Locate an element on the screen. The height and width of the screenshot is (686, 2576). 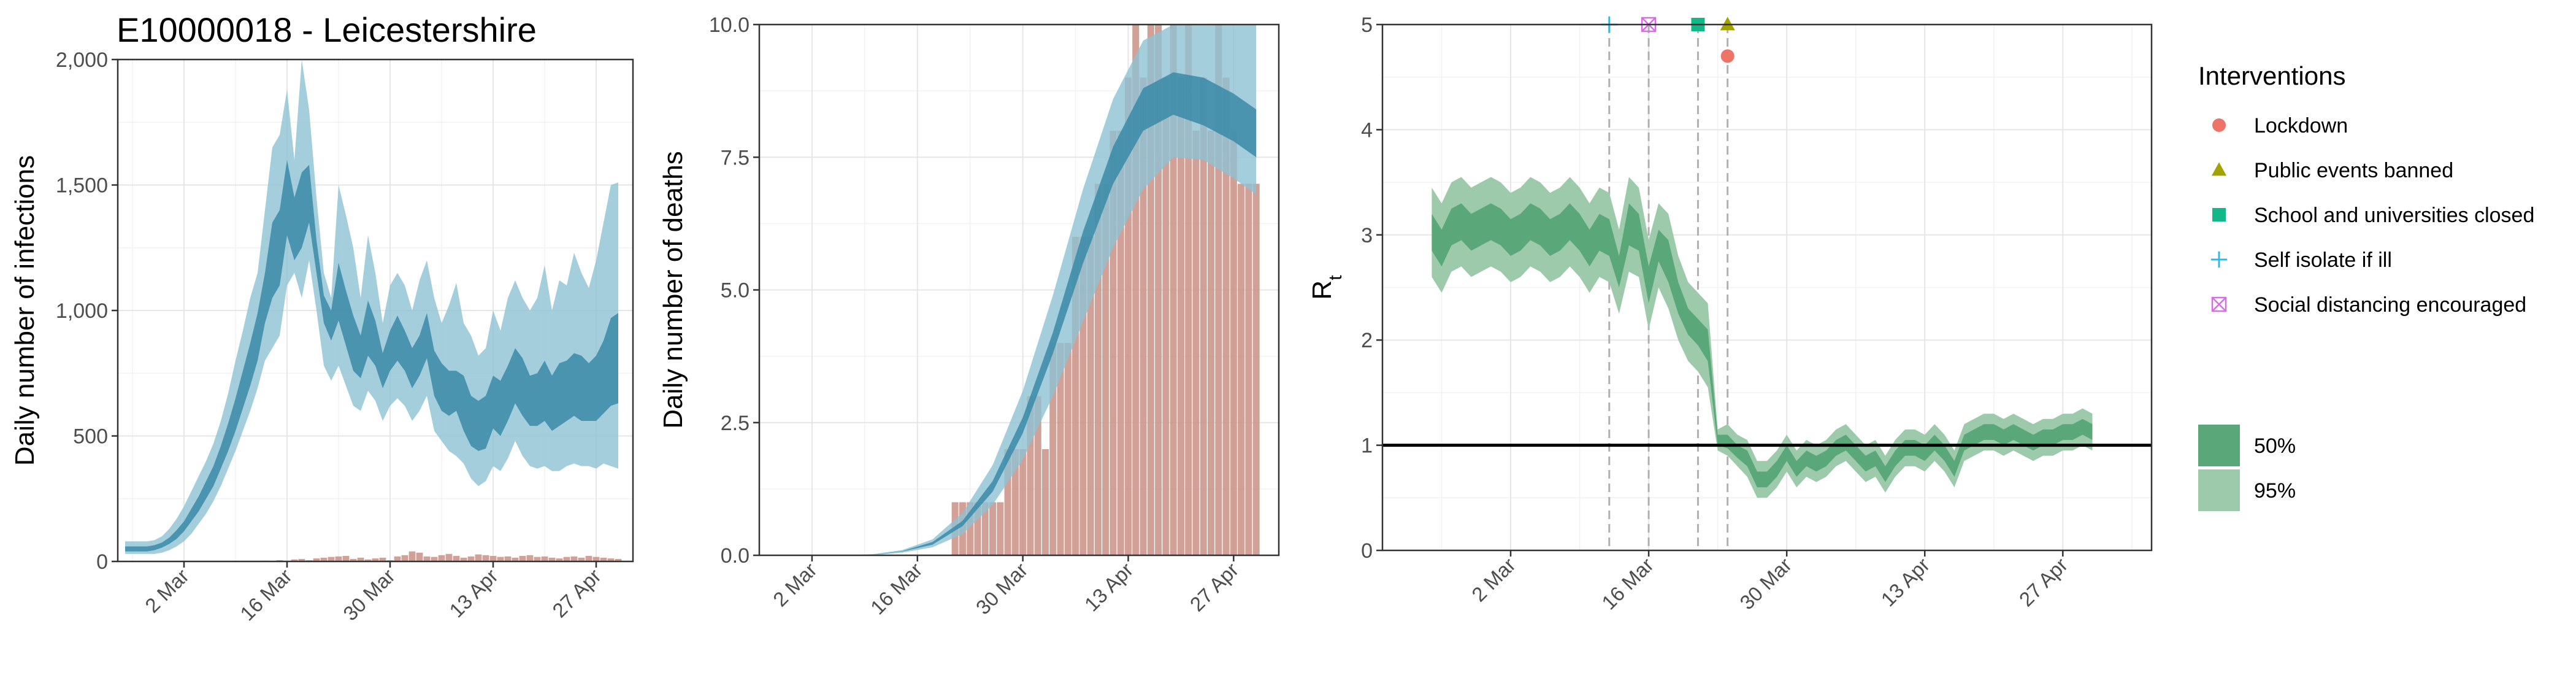
legend-item-label: Social distancing encouraged is located at coordinates (2390, 305).